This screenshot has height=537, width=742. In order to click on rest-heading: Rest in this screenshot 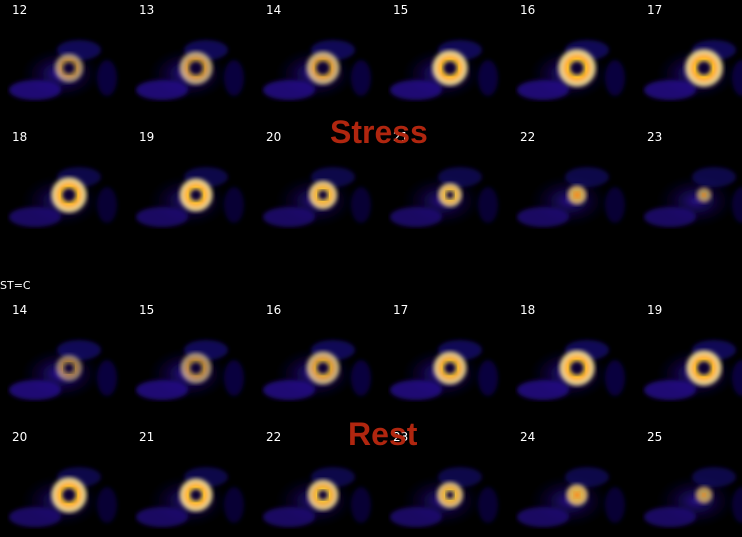, I will do `click(383, 434)`.